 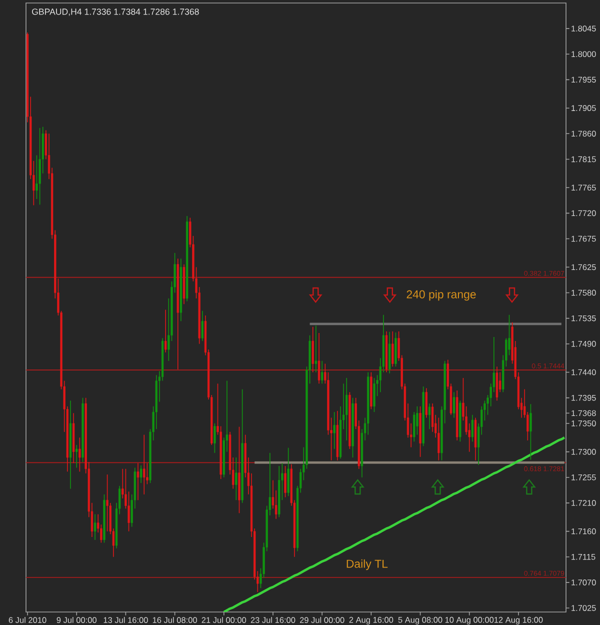 What do you see at coordinates (584, 54) in the screenshot?
I see `y-tick-label: 1.8000` at bounding box center [584, 54].